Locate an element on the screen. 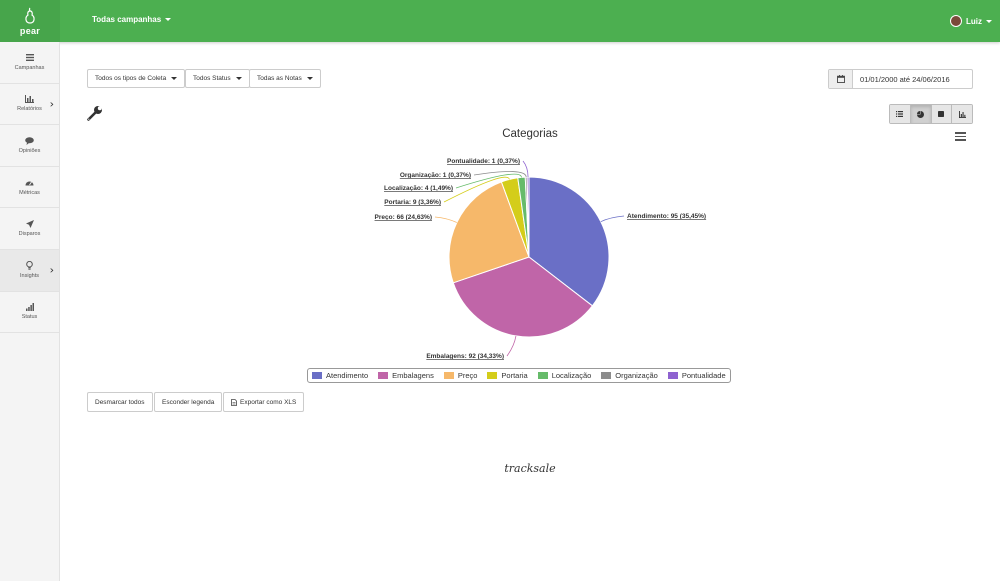  sidebar-item-label: Campanhas is located at coordinates (29, 67).